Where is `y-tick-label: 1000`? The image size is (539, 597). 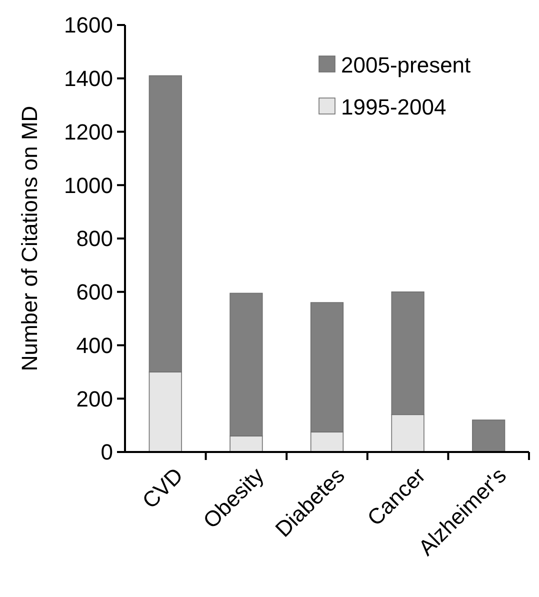
y-tick-label: 1000 is located at coordinates (88, 185).